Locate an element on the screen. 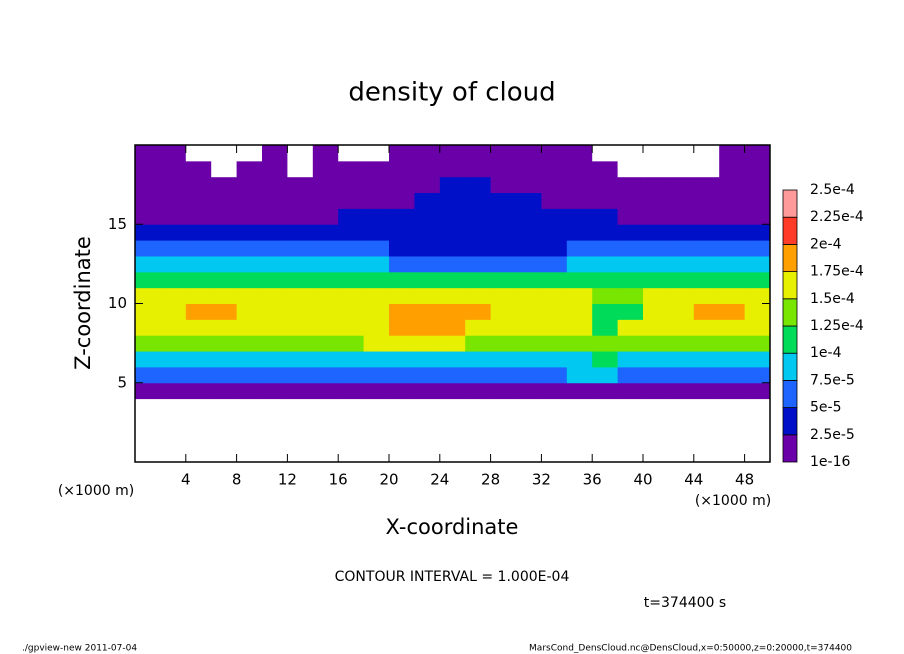 This screenshot has height=654, width=904. x-tick-label: 36 is located at coordinates (592, 480).